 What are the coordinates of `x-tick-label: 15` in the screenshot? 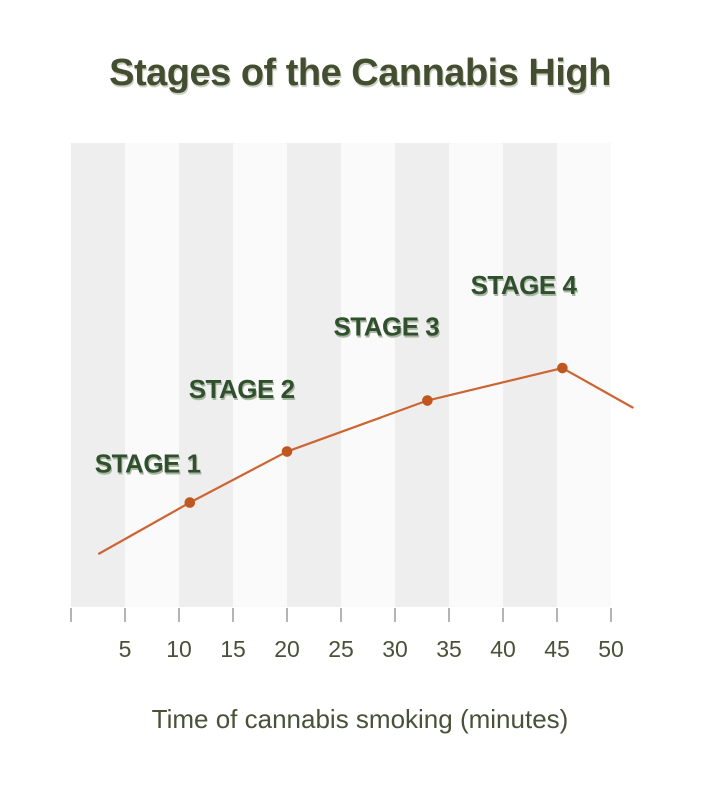 It's located at (233, 649).